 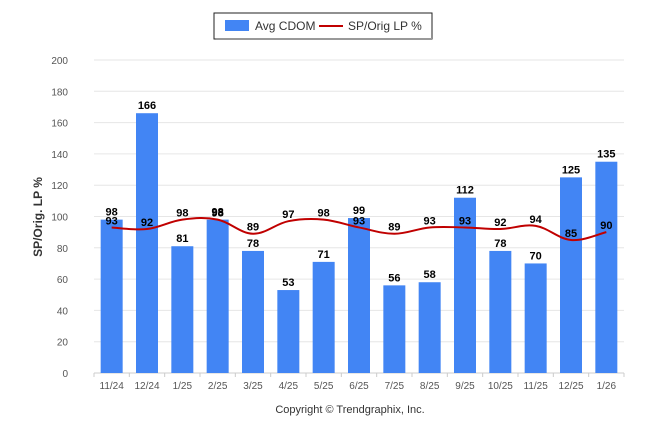 I want to click on y-tick-label: 140, so click(x=59, y=155).